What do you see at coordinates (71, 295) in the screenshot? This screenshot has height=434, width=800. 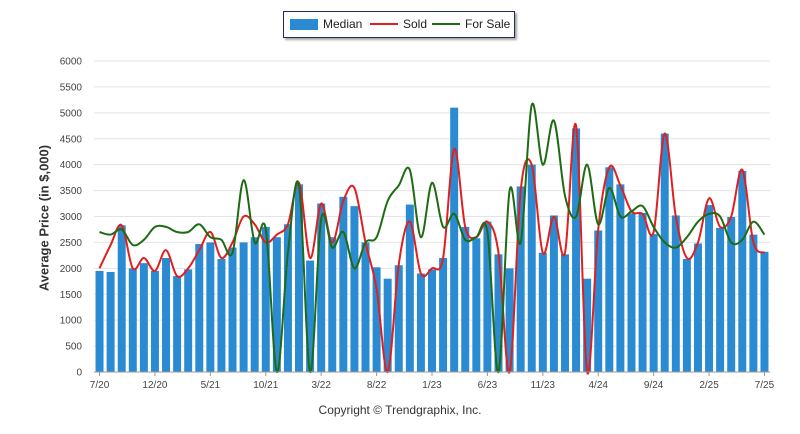 I see `y-tick-label: 1500` at bounding box center [71, 295].